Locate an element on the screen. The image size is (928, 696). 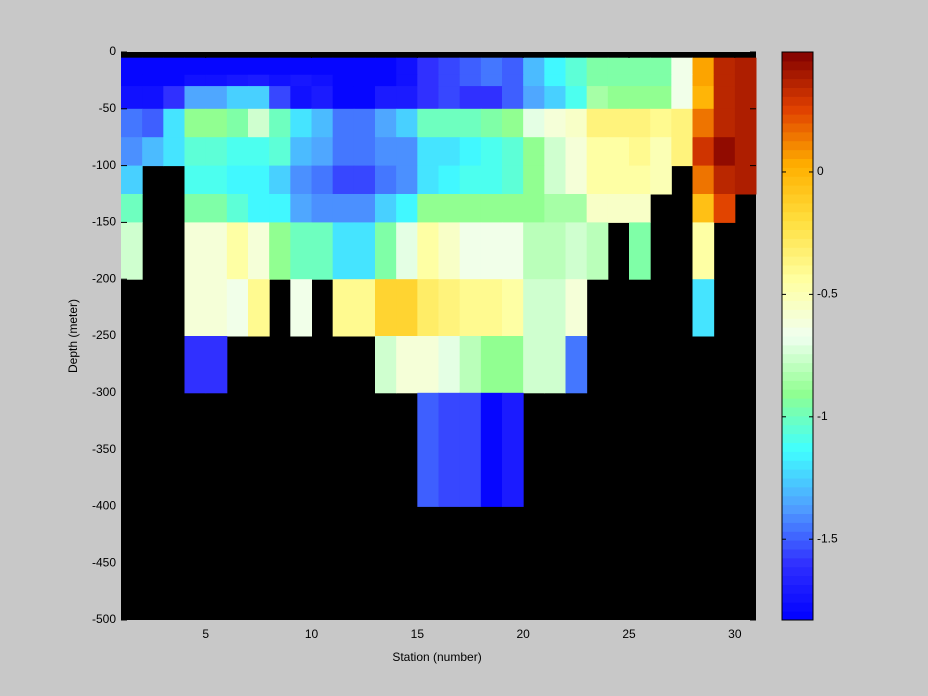
x-tick-label: 10 is located at coordinates (312, 634).